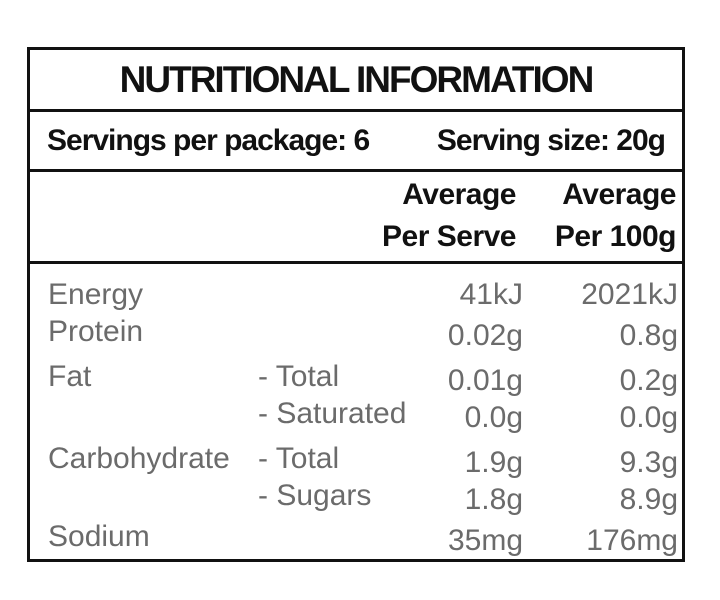 The width and height of the screenshot is (720, 600). What do you see at coordinates (551, 140) in the screenshot?
I see `serving-size: Serving size: 20g` at bounding box center [551, 140].